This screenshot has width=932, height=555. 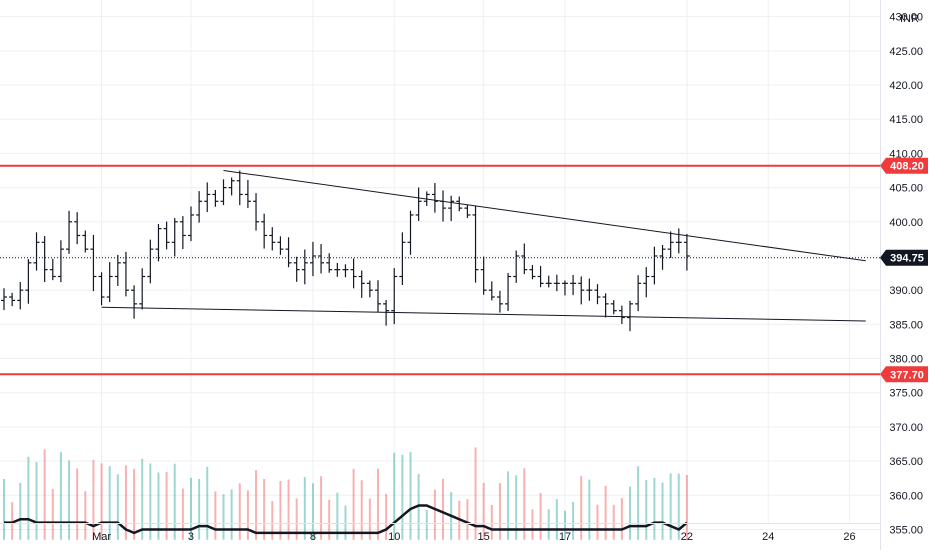 I want to click on y-tick-label: 410.00, so click(x=906, y=154).